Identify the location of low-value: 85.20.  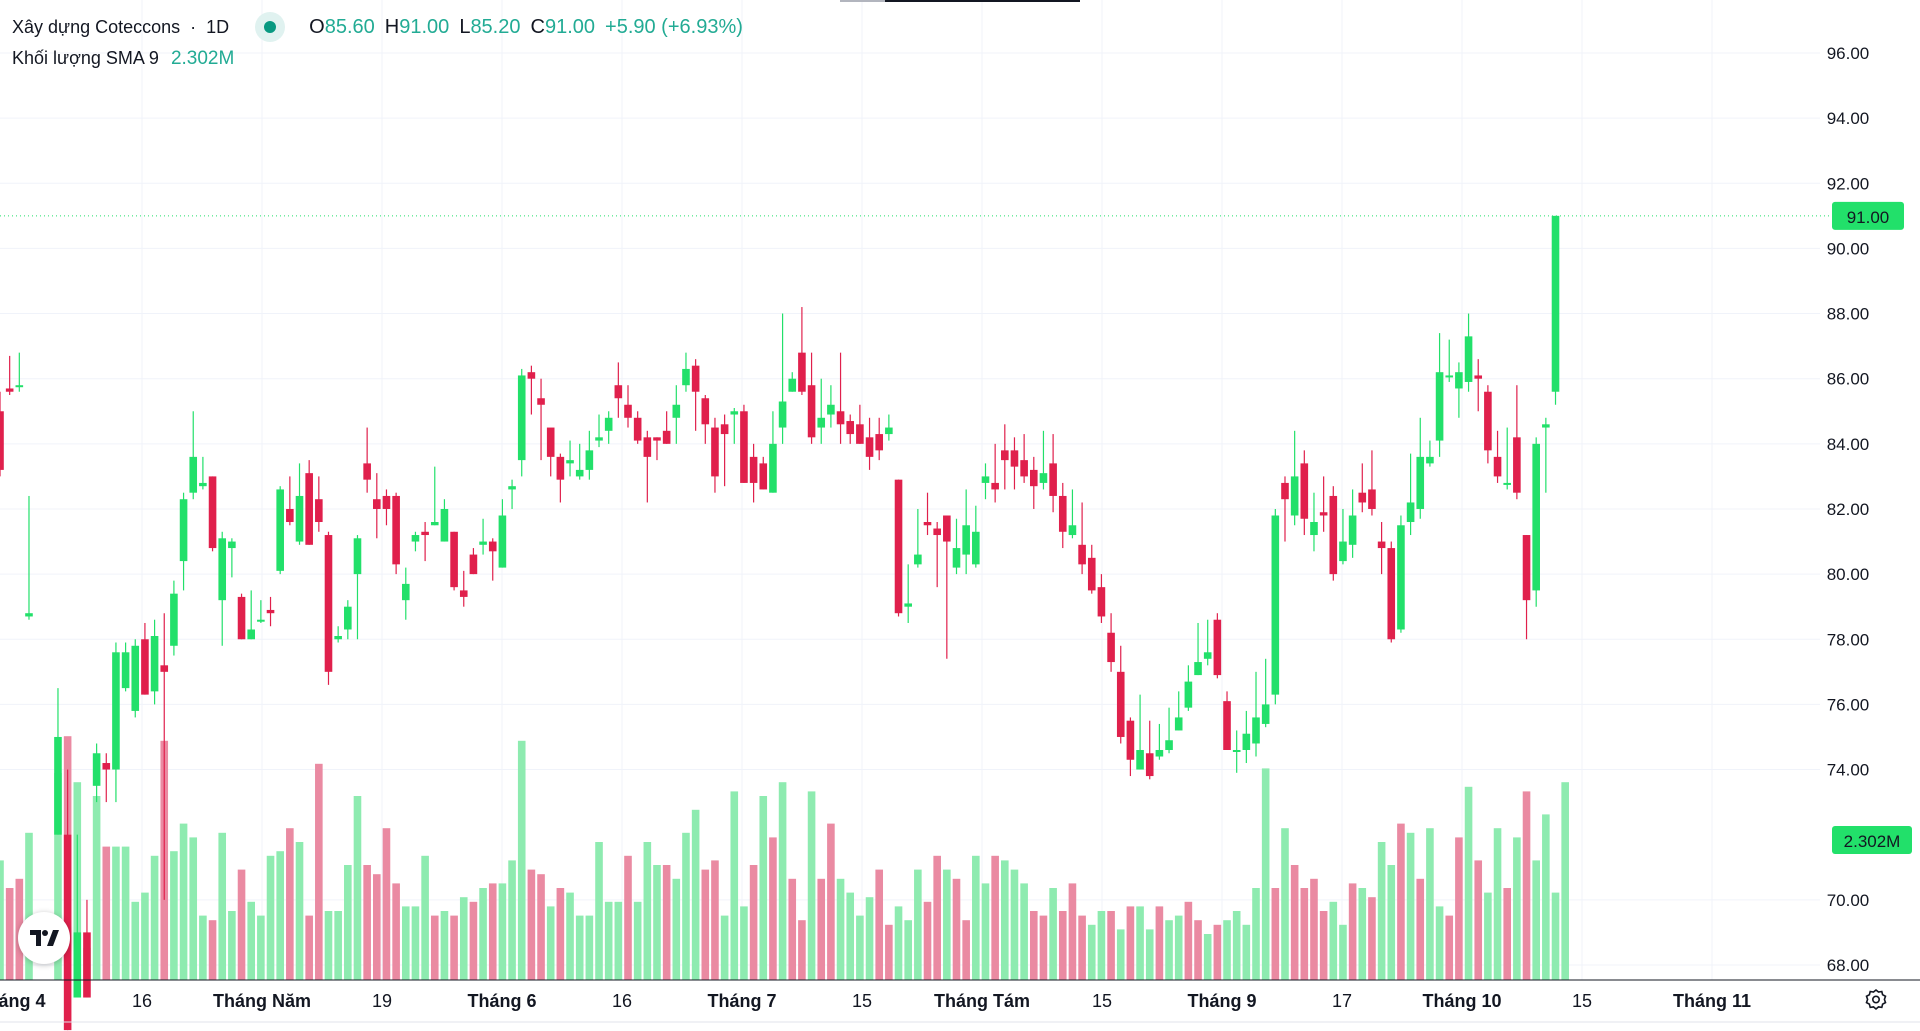
(495, 26).